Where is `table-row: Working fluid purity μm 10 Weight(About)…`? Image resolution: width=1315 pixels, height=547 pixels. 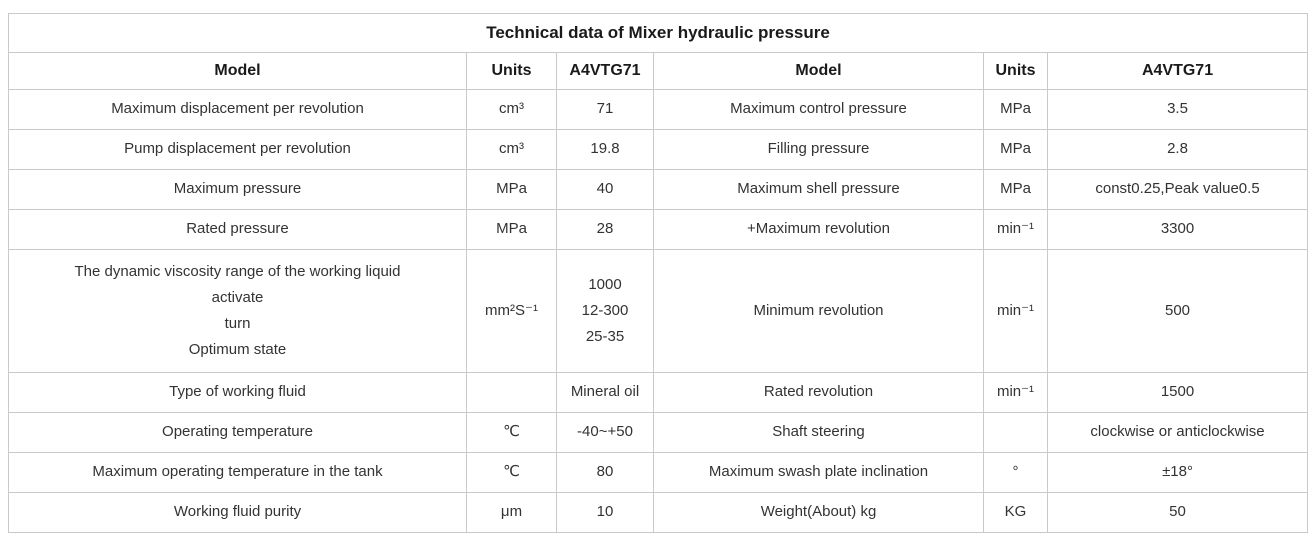
table-row: Working fluid purity μm 10 Weight(About)… is located at coordinates (658, 512).